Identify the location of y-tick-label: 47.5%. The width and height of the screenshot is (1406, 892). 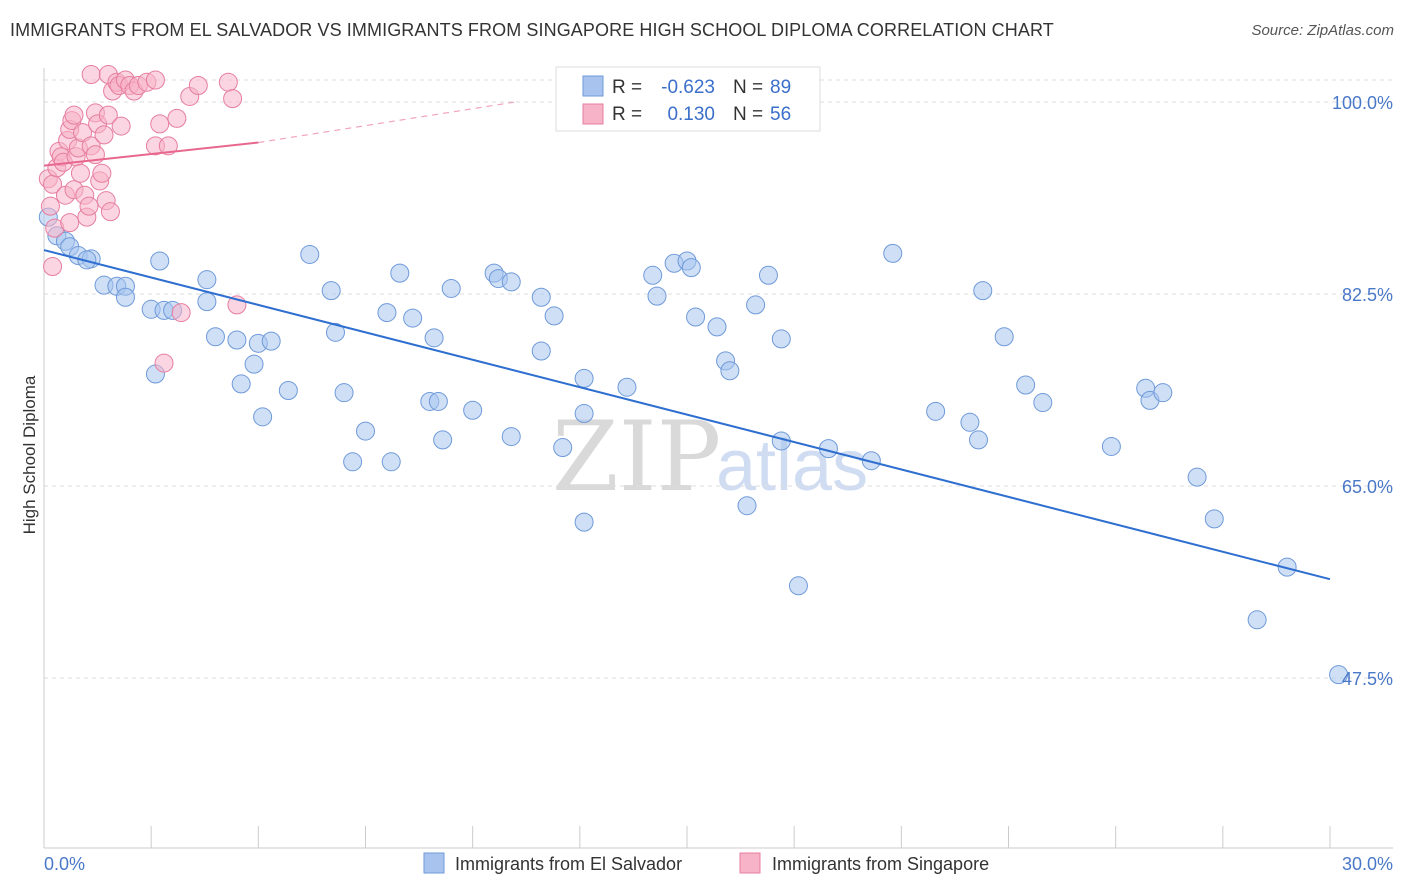
(1367, 679).